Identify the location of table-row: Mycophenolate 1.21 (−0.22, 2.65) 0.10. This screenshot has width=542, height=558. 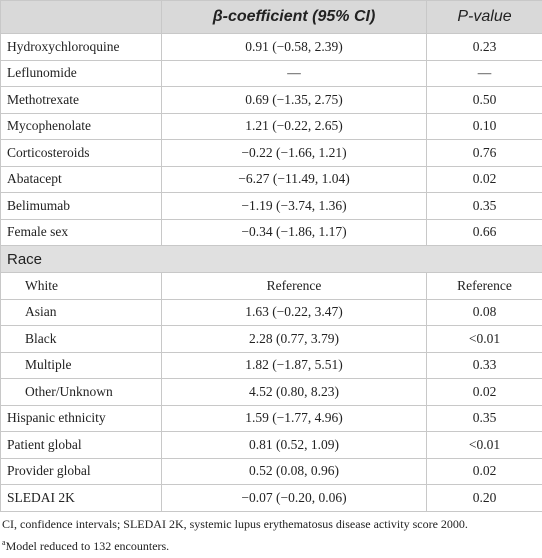
(271, 126).